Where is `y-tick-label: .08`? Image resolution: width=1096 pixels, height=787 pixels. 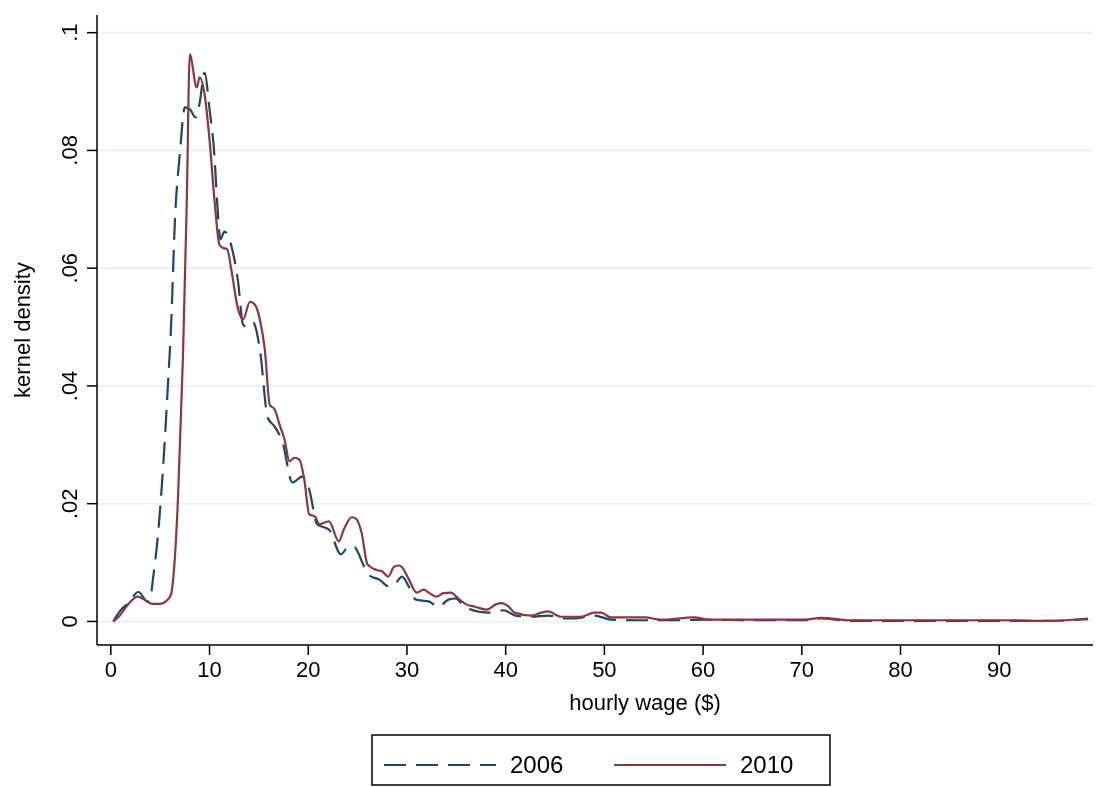
y-tick-label: .08 is located at coordinates (69, 150).